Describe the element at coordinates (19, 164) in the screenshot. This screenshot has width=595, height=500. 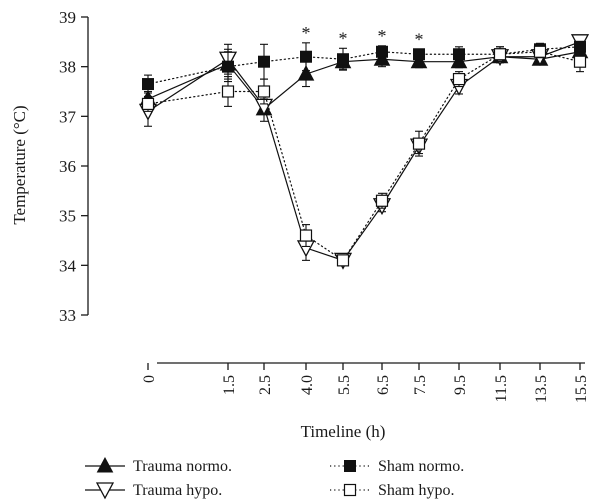
I see `y-axis-label: Temperature (°C)` at that location.